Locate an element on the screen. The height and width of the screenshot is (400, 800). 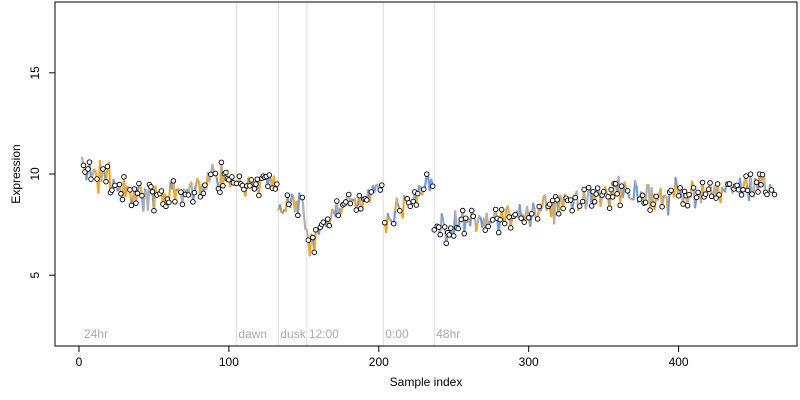
marker-label: 24hr is located at coordinates (96, 334).